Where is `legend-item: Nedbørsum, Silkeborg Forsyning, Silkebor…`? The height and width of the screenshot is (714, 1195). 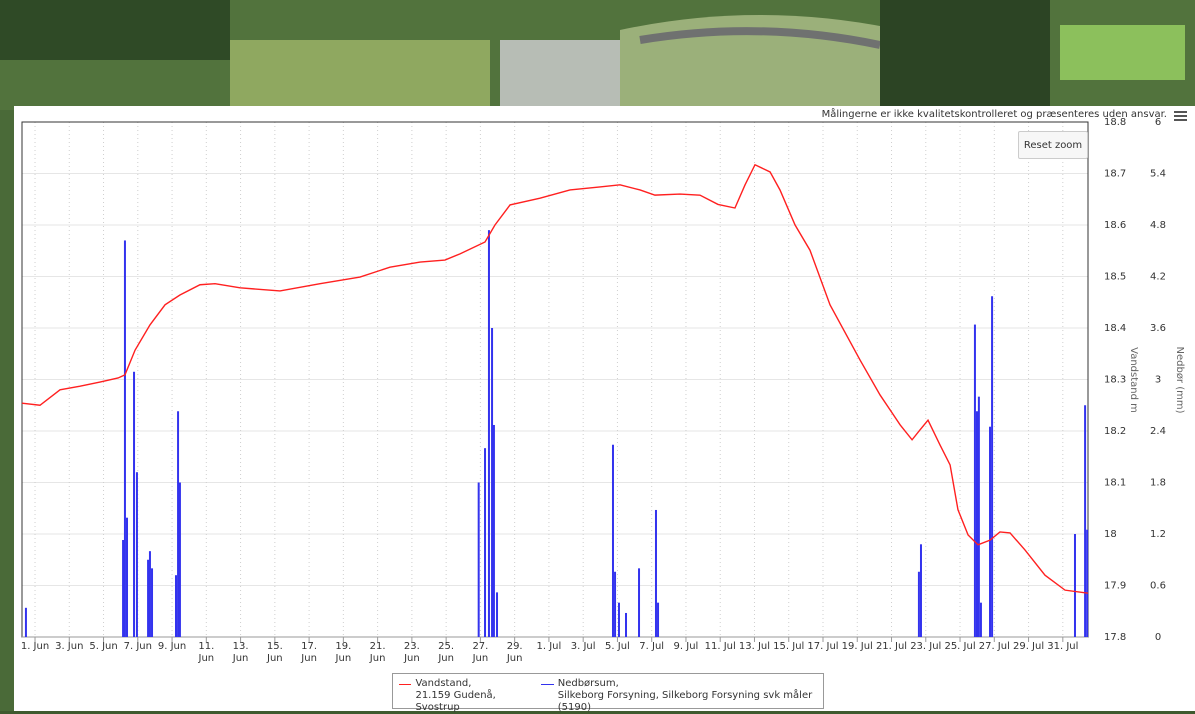
legend-item: Nedbørsum, Silkeborg Forsyning, Silkebor… is located at coordinates (679, 693).